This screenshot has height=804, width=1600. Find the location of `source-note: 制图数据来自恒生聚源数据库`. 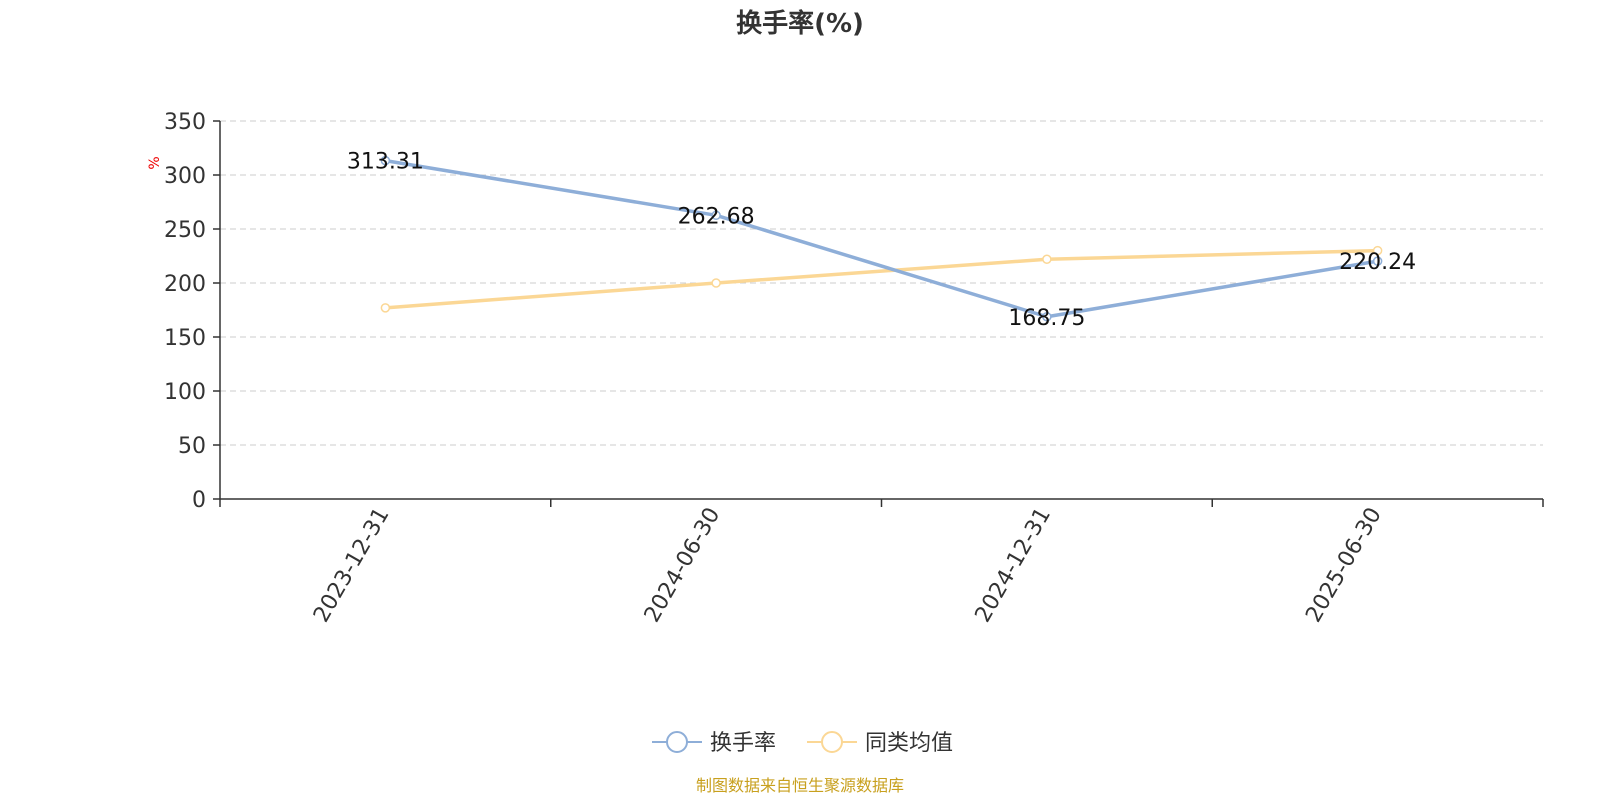

source-note: 制图数据来自恒生聚源数据库 is located at coordinates (800, 785).